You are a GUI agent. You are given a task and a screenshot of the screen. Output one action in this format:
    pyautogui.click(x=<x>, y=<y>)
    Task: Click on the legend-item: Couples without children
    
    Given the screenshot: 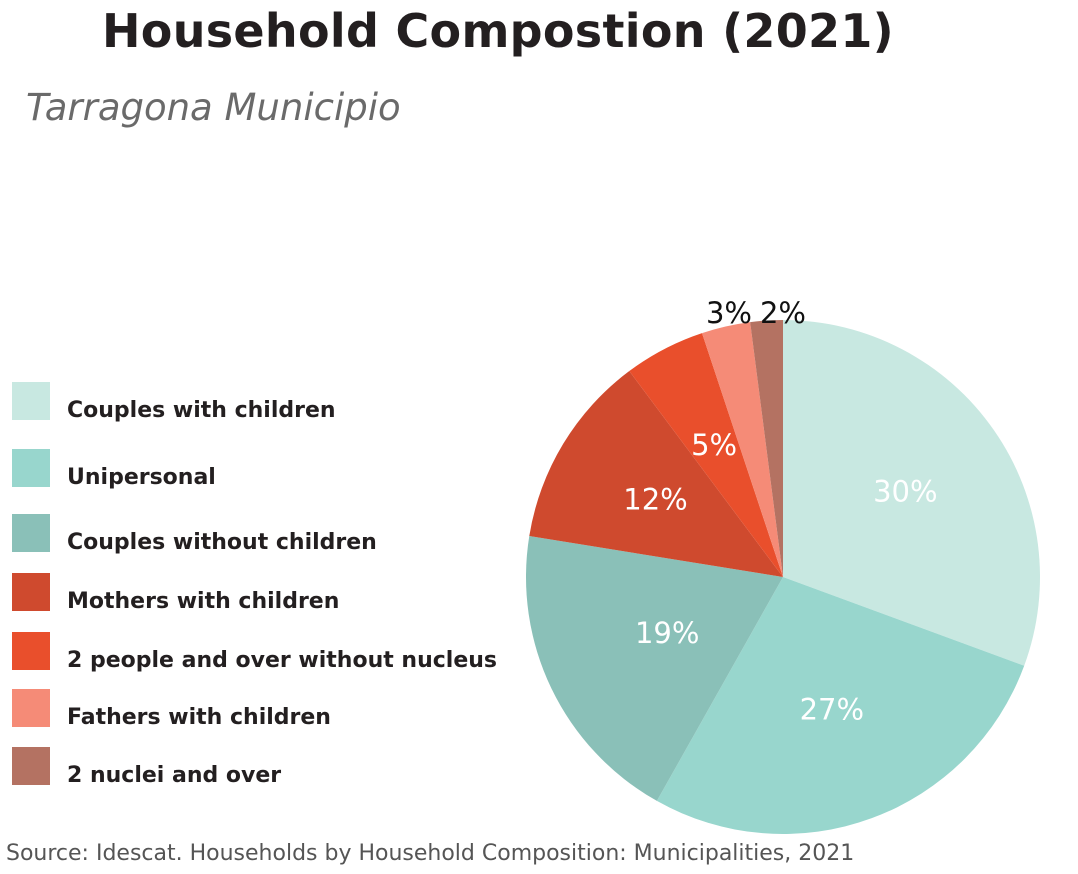 What is the action you would take?
    pyautogui.click(x=267, y=534)
    